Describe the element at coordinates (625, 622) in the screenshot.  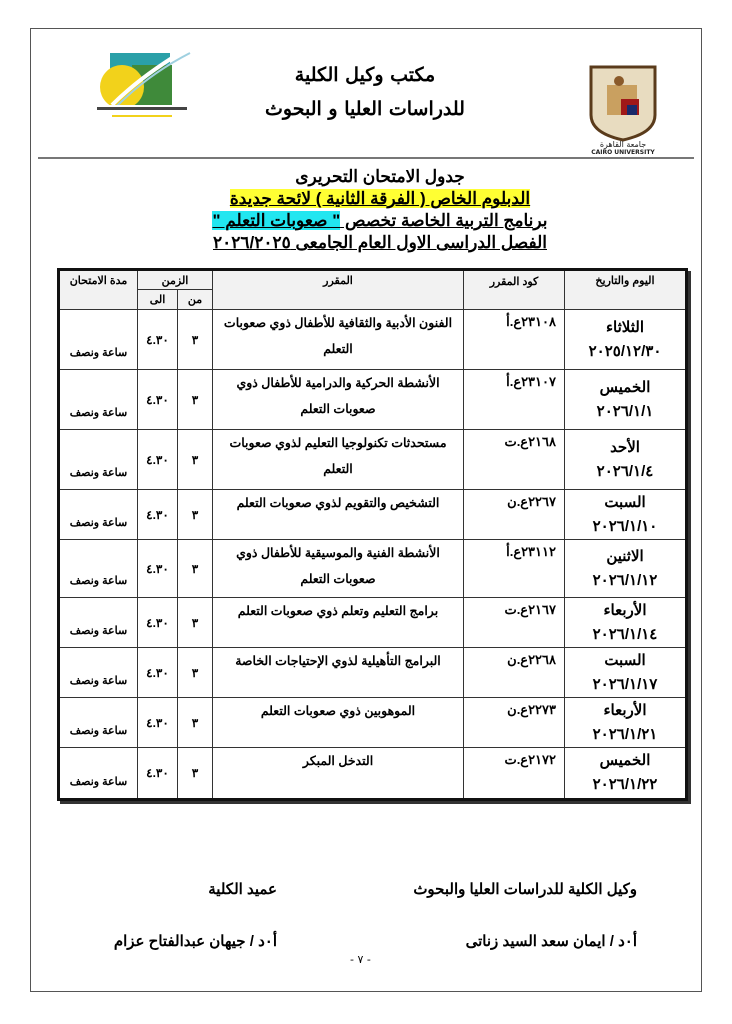
I see `date-cell: الأربعاء ٢٠٢٦/١/١٤` at that location.